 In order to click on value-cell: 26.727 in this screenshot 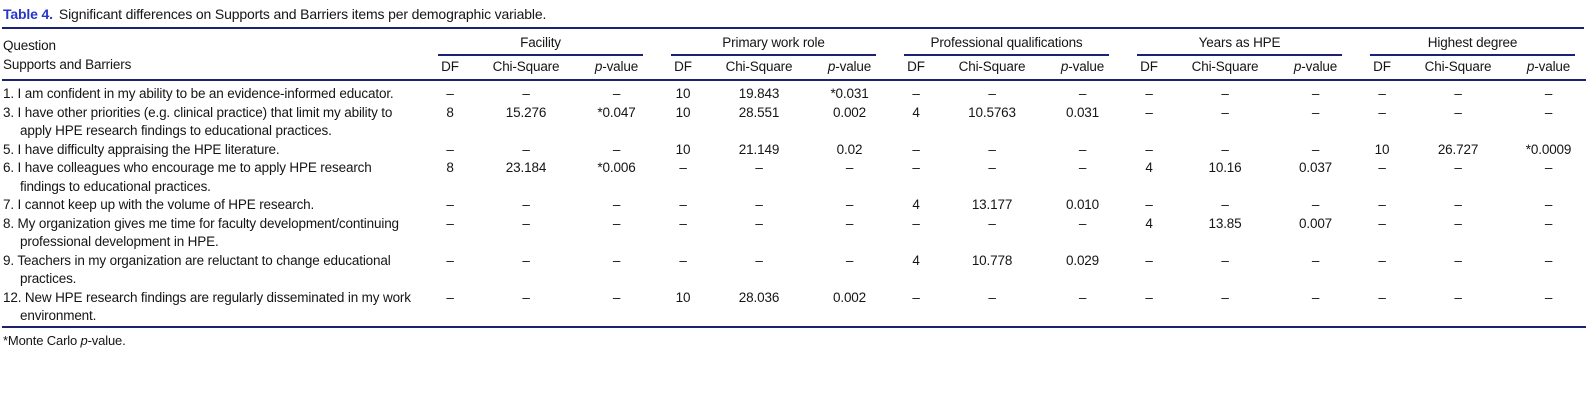, I will do `click(1458, 149)`.